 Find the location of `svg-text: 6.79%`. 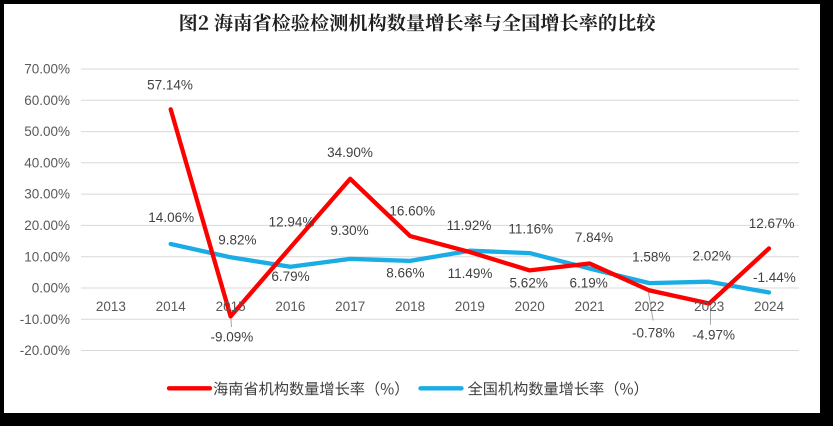

svg-text: 6.79% is located at coordinates (290, 276).